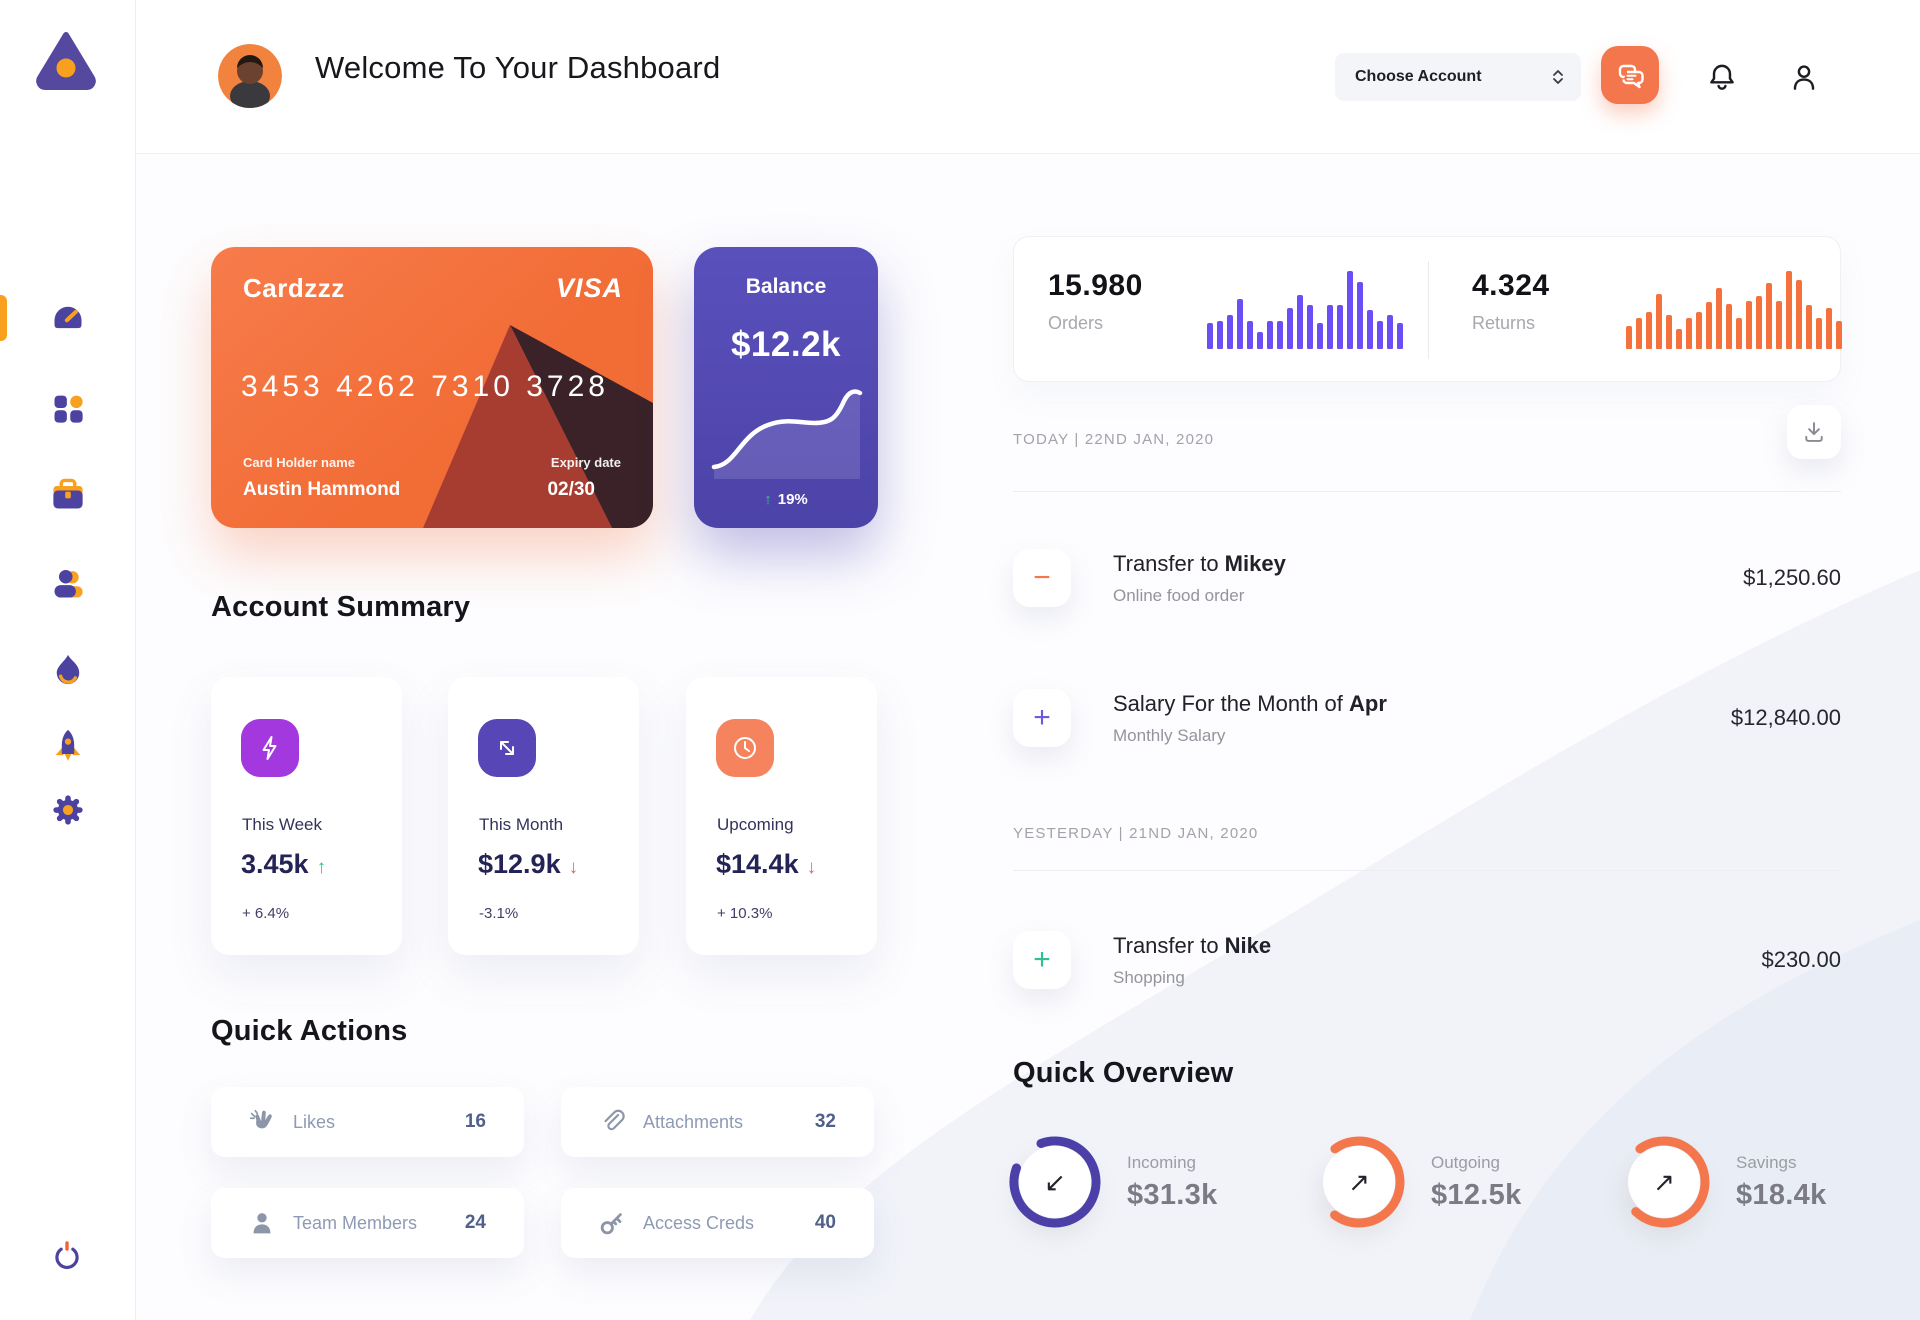  I want to click on logout-power-button, so click(67, 1255).